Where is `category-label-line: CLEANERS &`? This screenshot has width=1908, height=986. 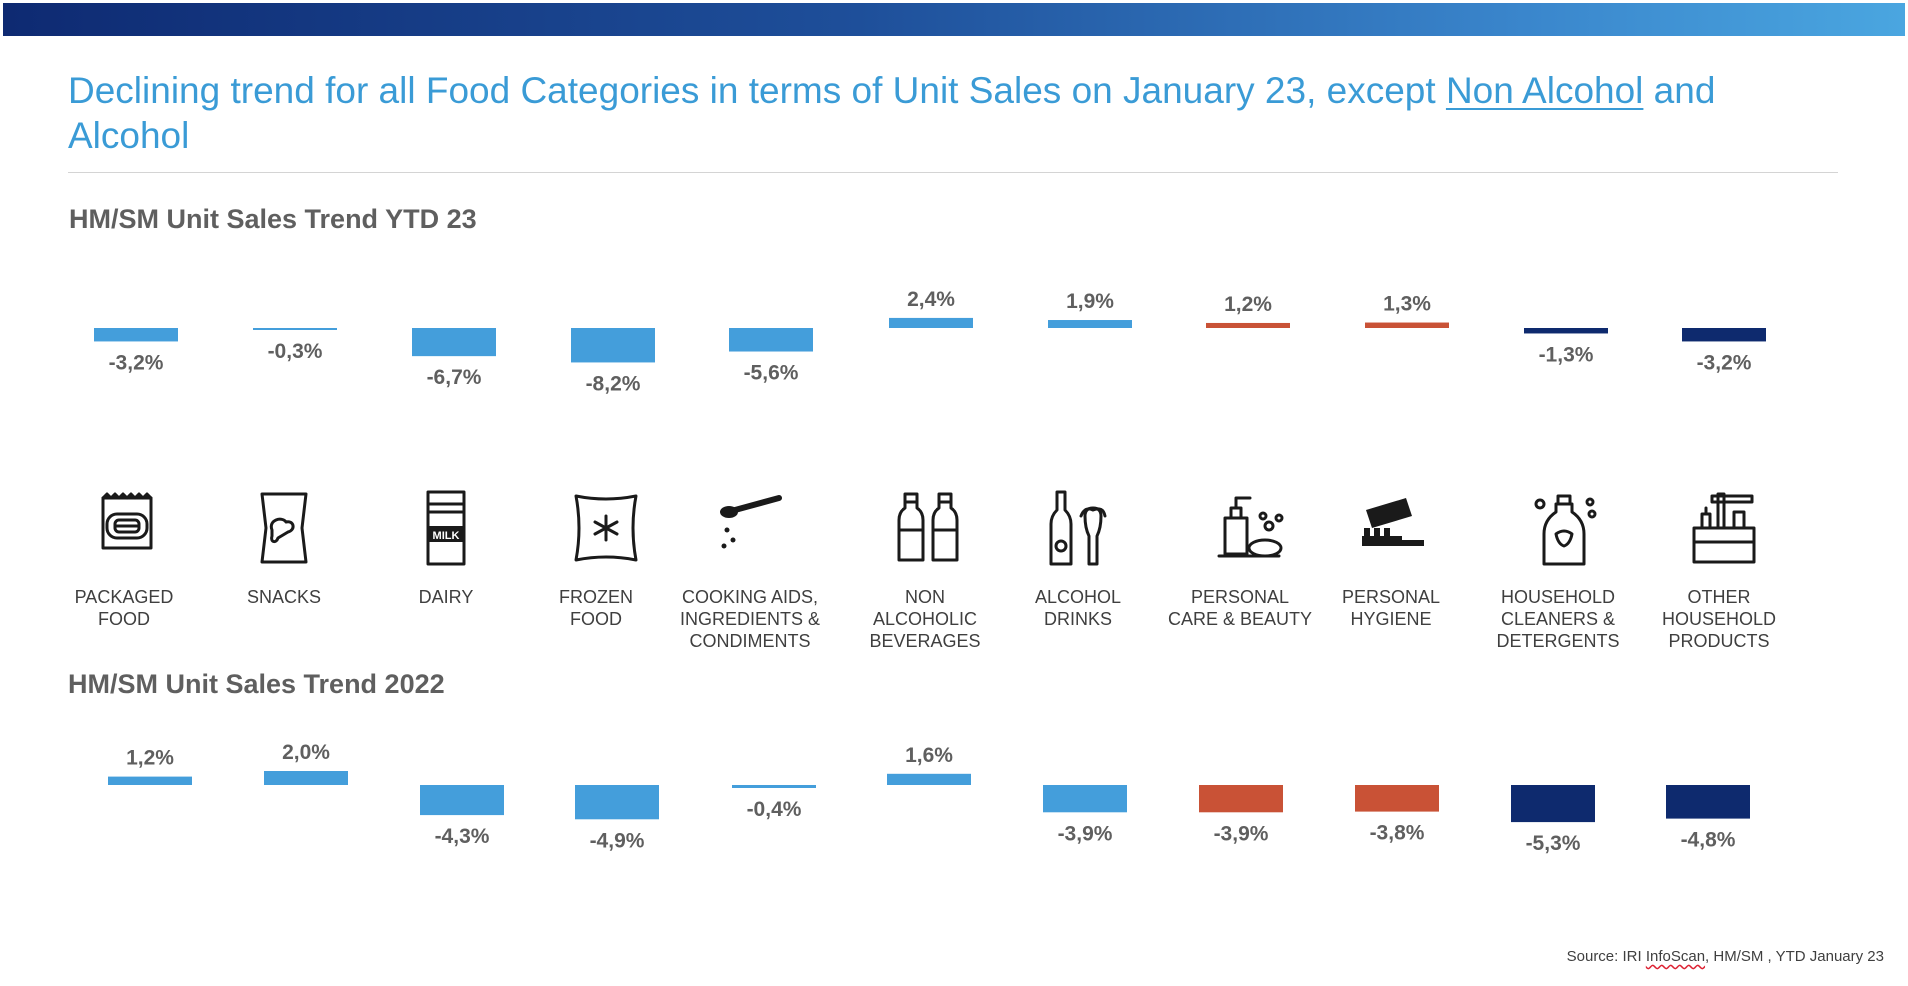 category-label-line: CLEANERS & is located at coordinates (1558, 619).